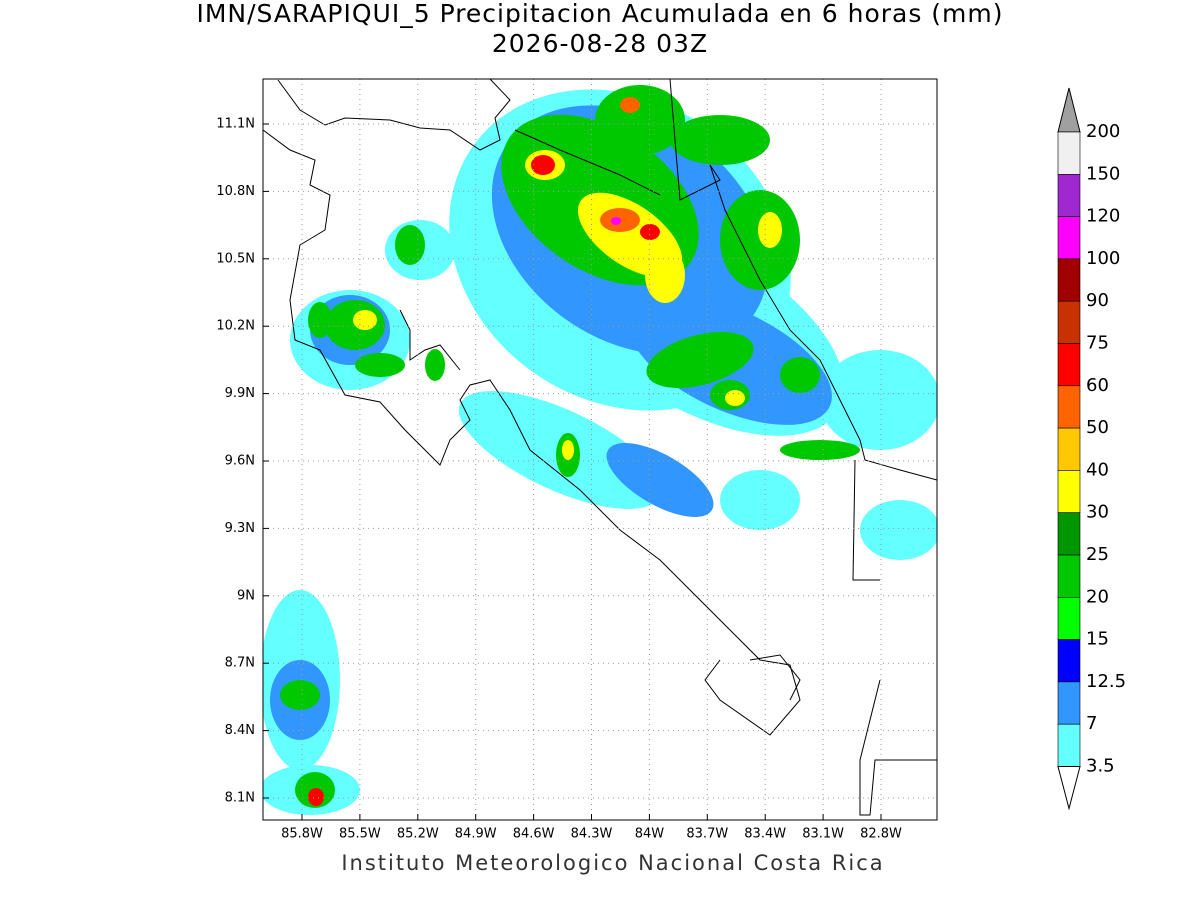 Image resolution: width=1200 pixels, height=900 pixels. I want to click on lat-label: 9.3N, so click(240, 528).